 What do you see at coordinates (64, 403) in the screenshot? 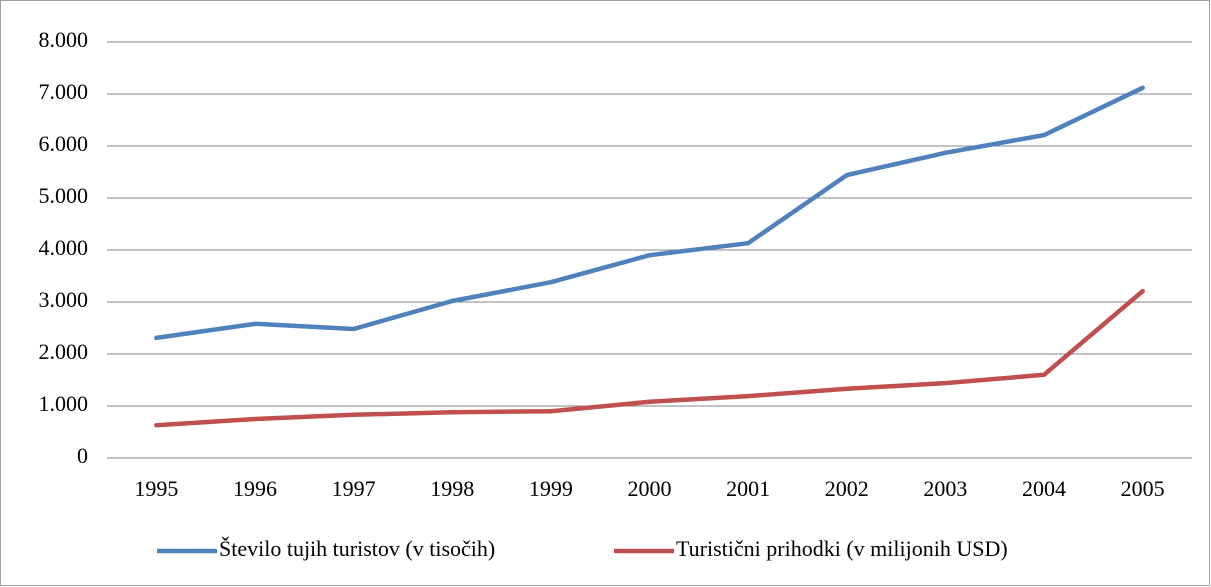
I see `y-tick-label: 1.000` at bounding box center [64, 403].